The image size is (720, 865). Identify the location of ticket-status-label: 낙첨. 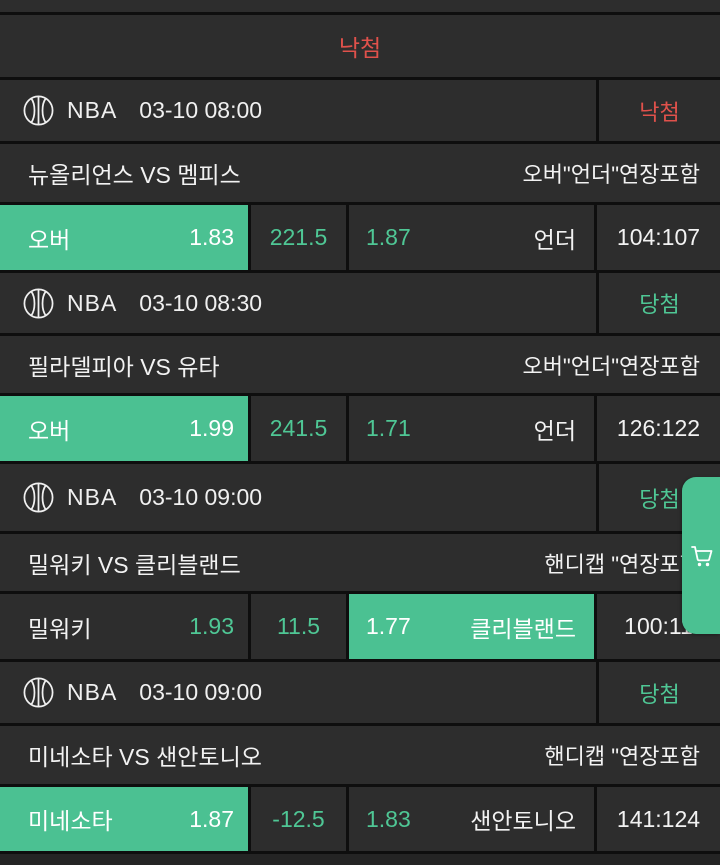
(360, 48).